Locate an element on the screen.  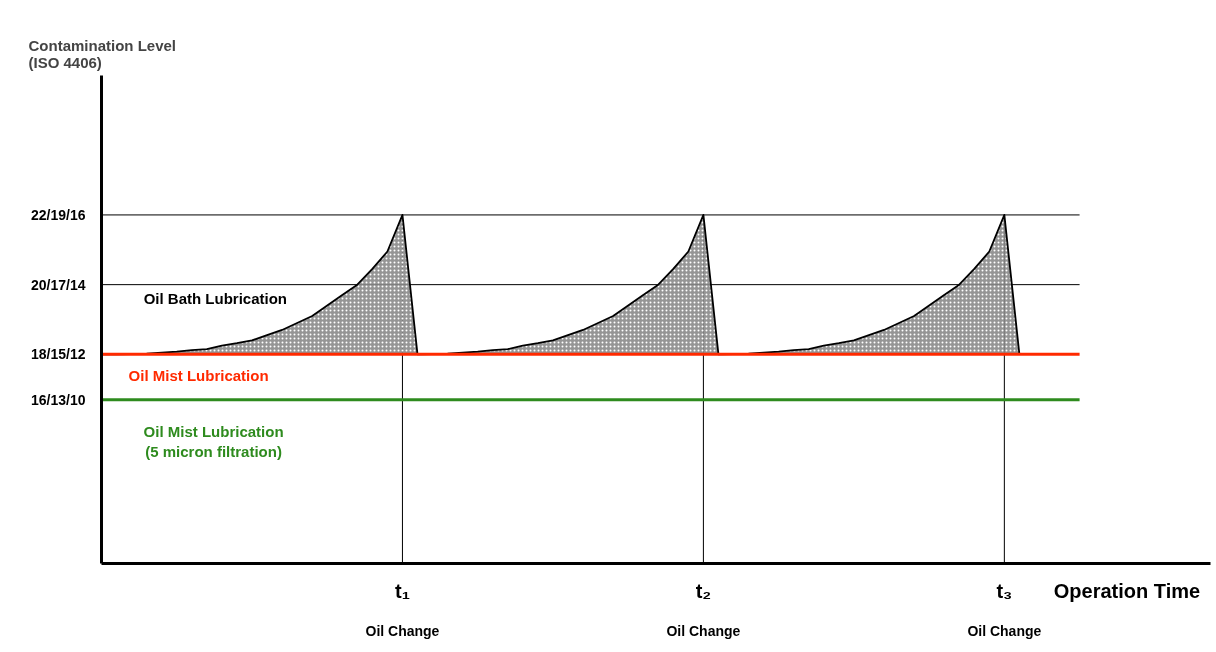
text: 16/13/10 is located at coordinates (58, 399).